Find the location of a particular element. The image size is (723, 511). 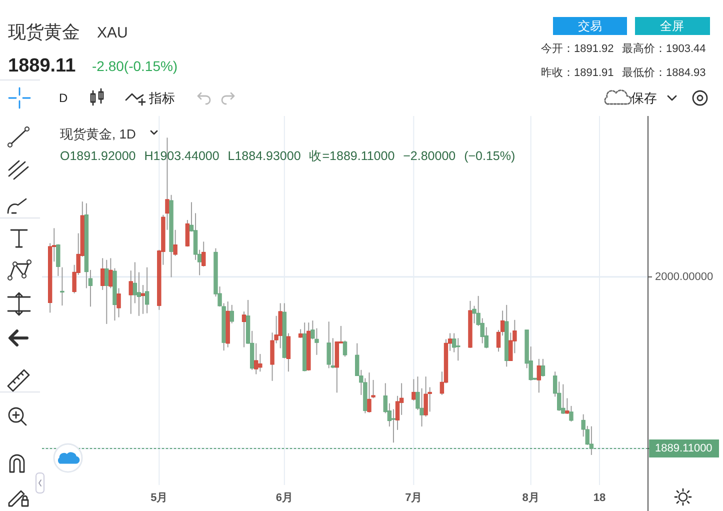

text: 交易 is located at coordinates (590, 26).